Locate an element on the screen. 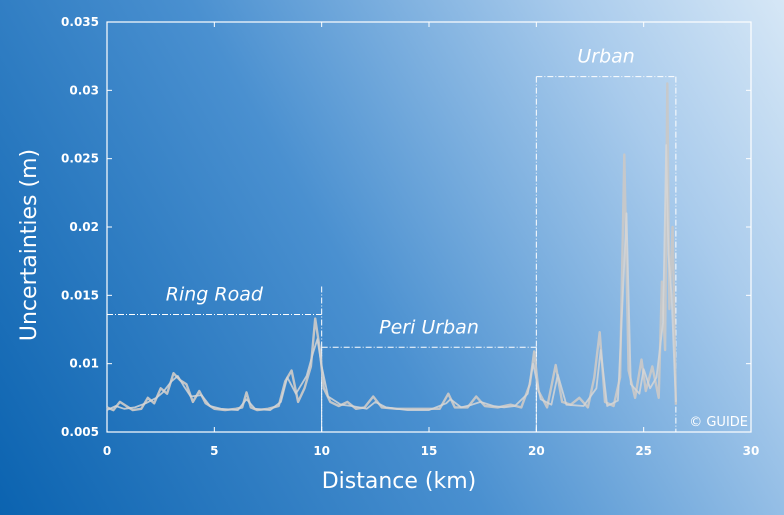 The height and width of the screenshot is (515, 784). y-tick-label: 0.02 is located at coordinates (84, 227).